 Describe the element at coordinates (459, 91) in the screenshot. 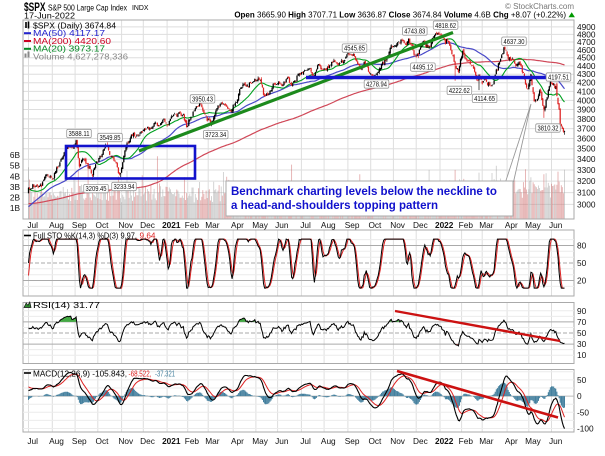

I see `svg-text: 4222.62` at that location.